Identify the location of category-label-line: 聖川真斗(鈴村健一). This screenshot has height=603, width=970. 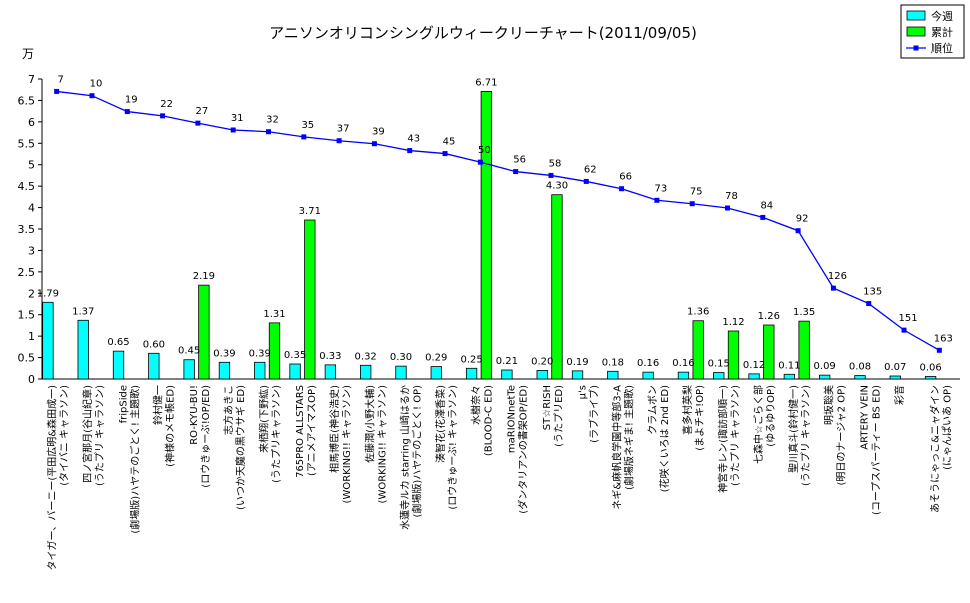
(793, 429).